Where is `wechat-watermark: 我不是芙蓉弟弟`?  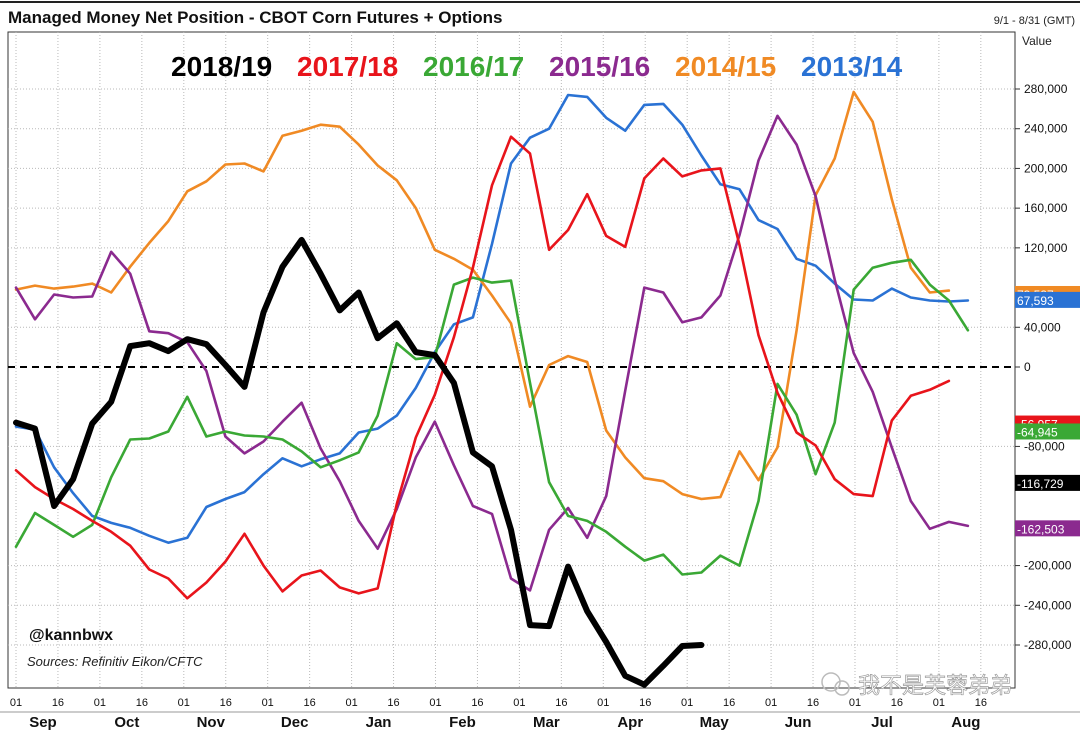 wechat-watermark: 我不是芙蓉弟弟 is located at coordinates (916, 685).